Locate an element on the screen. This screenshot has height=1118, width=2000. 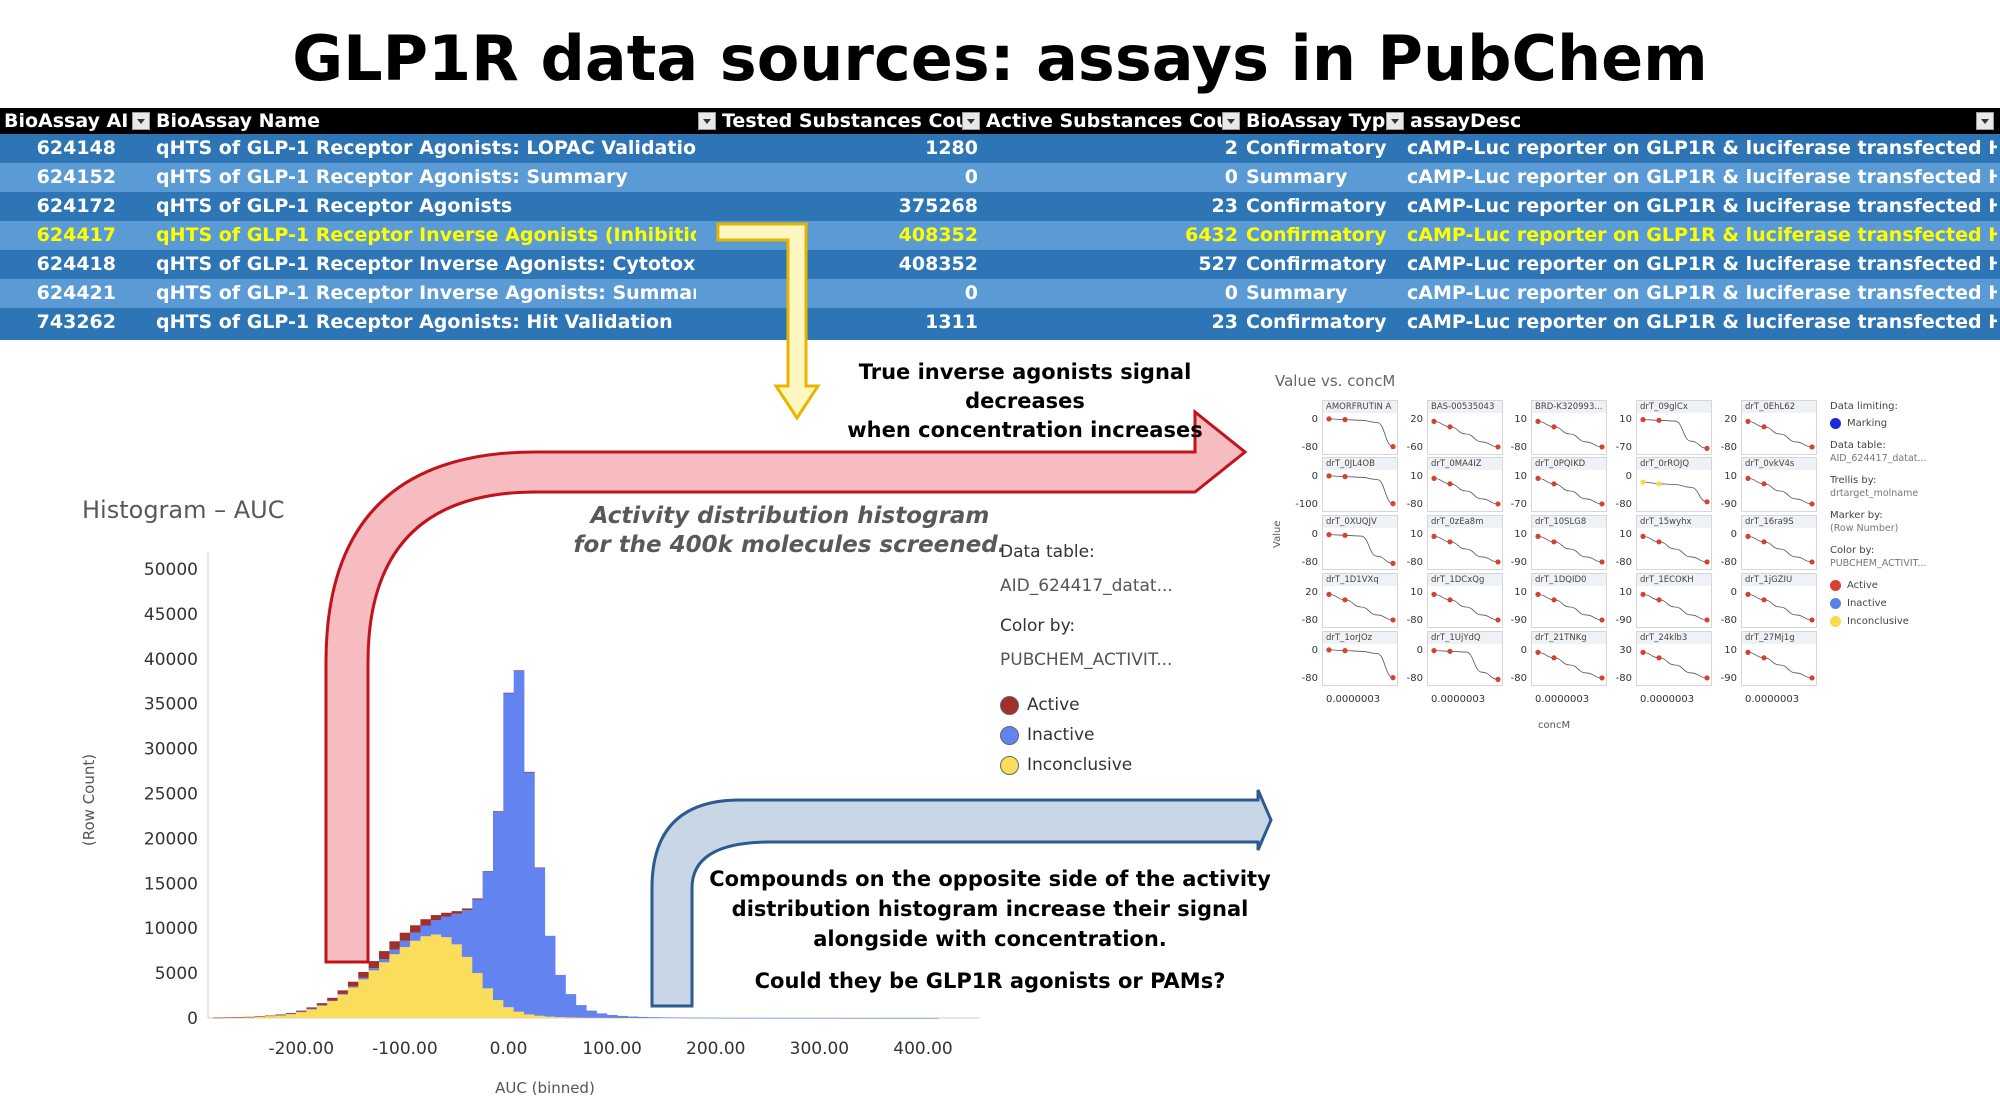
trellis-legend-inactive: Inactive is located at coordinates (1878, 603).